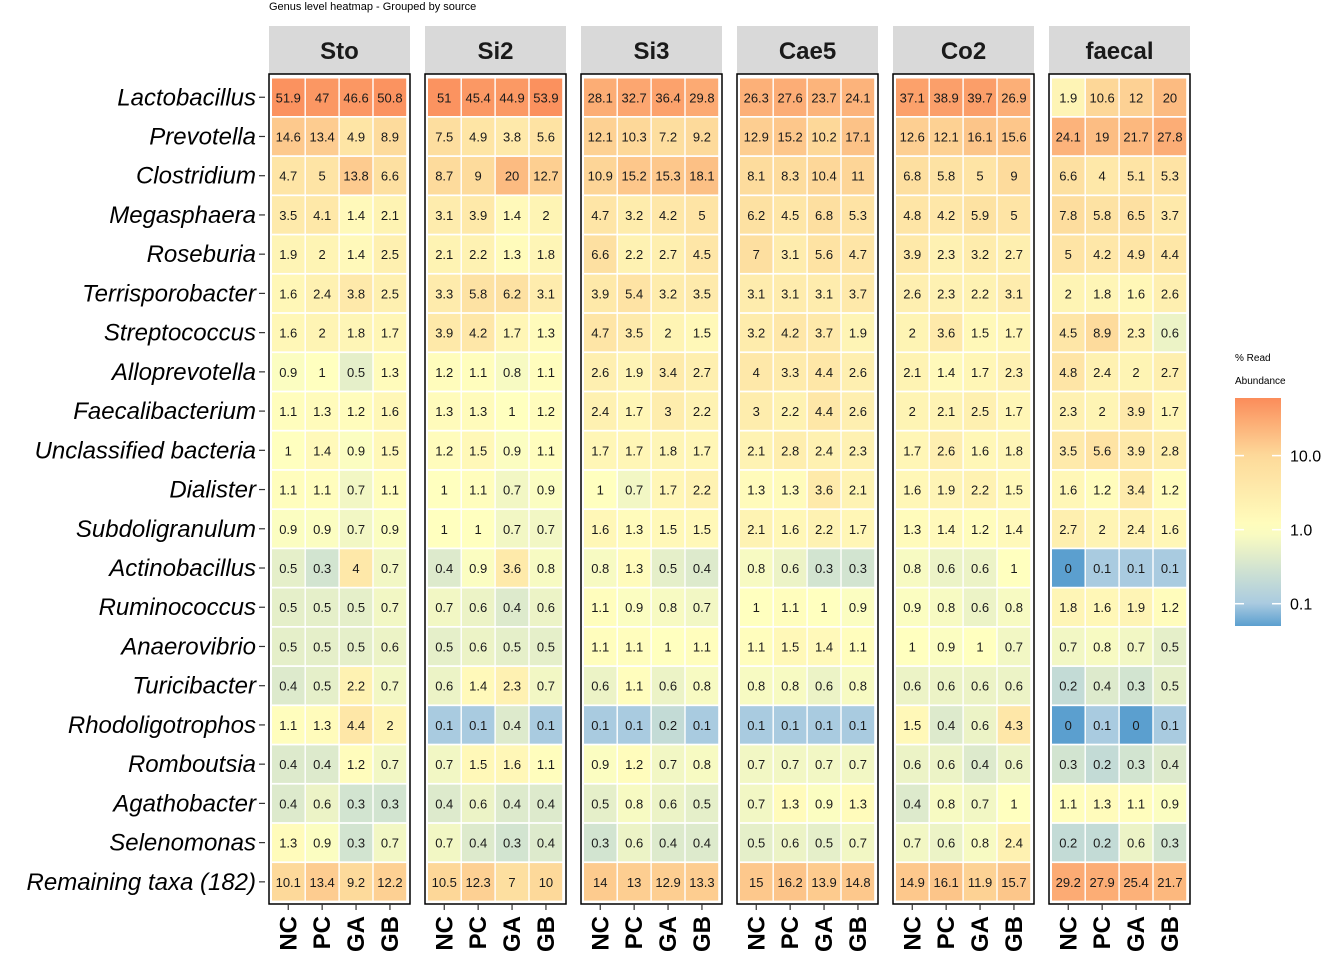 This screenshot has width=1344, height=960. I want to click on cell-value-label: 11.9, so click(980, 882).